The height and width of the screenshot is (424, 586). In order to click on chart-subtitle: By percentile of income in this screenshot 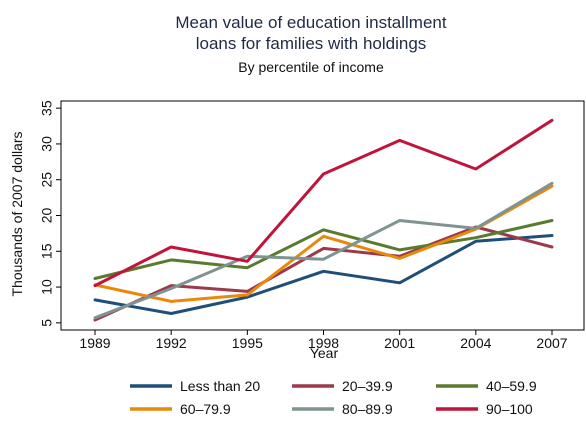, I will do `click(311, 67)`.